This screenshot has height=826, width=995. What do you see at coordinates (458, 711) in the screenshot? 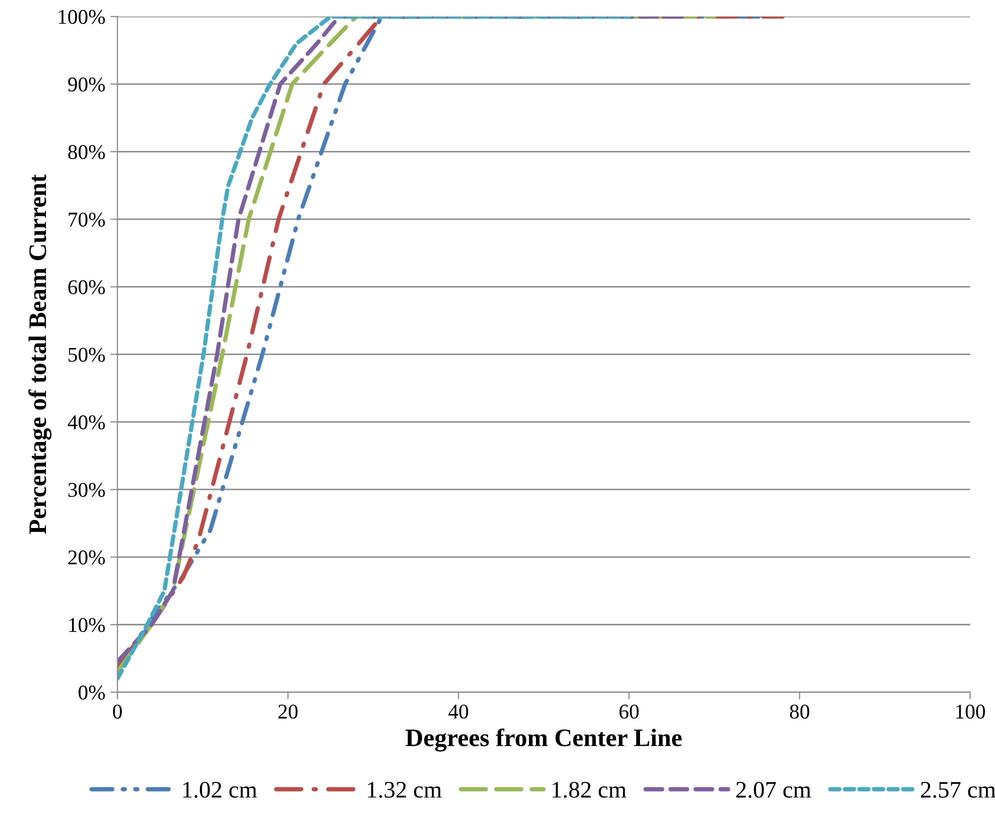
I see `x-tick-label: 40` at bounding box center [458, 711].